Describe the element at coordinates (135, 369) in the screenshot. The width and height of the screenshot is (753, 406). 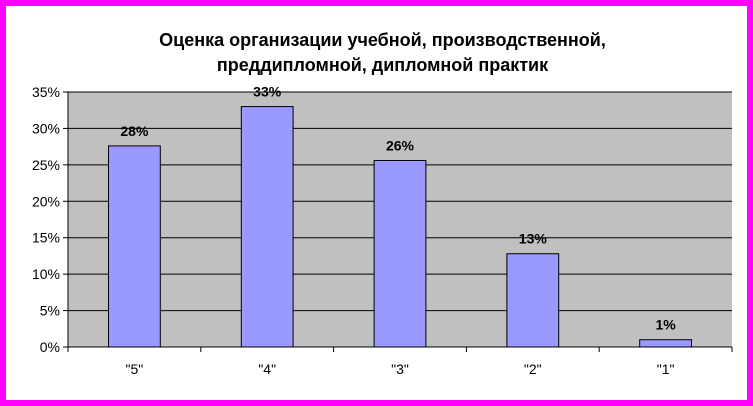
I see `x-tick-label: "5"` at that location.